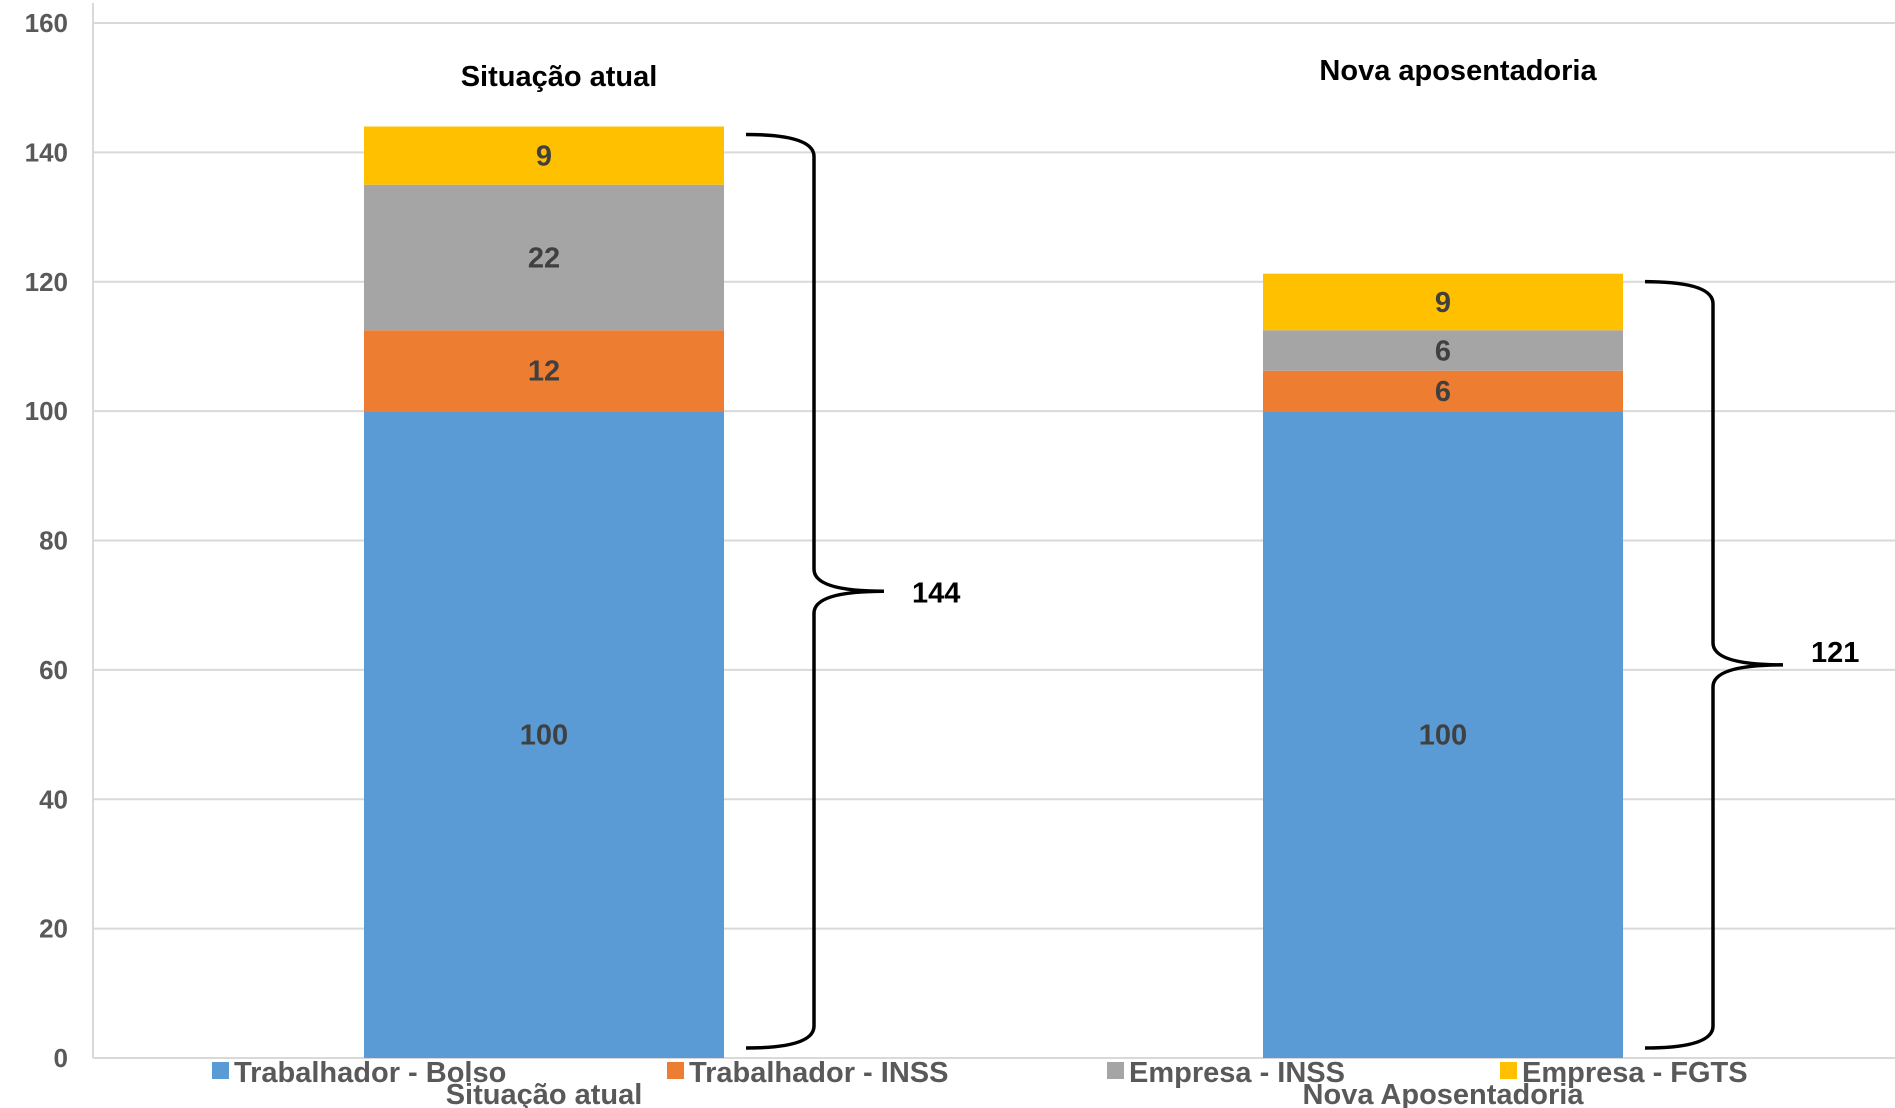  Describe the element at coordinates (46, 411) in the screenshot. I see `y-tick-label: 100` at that location.